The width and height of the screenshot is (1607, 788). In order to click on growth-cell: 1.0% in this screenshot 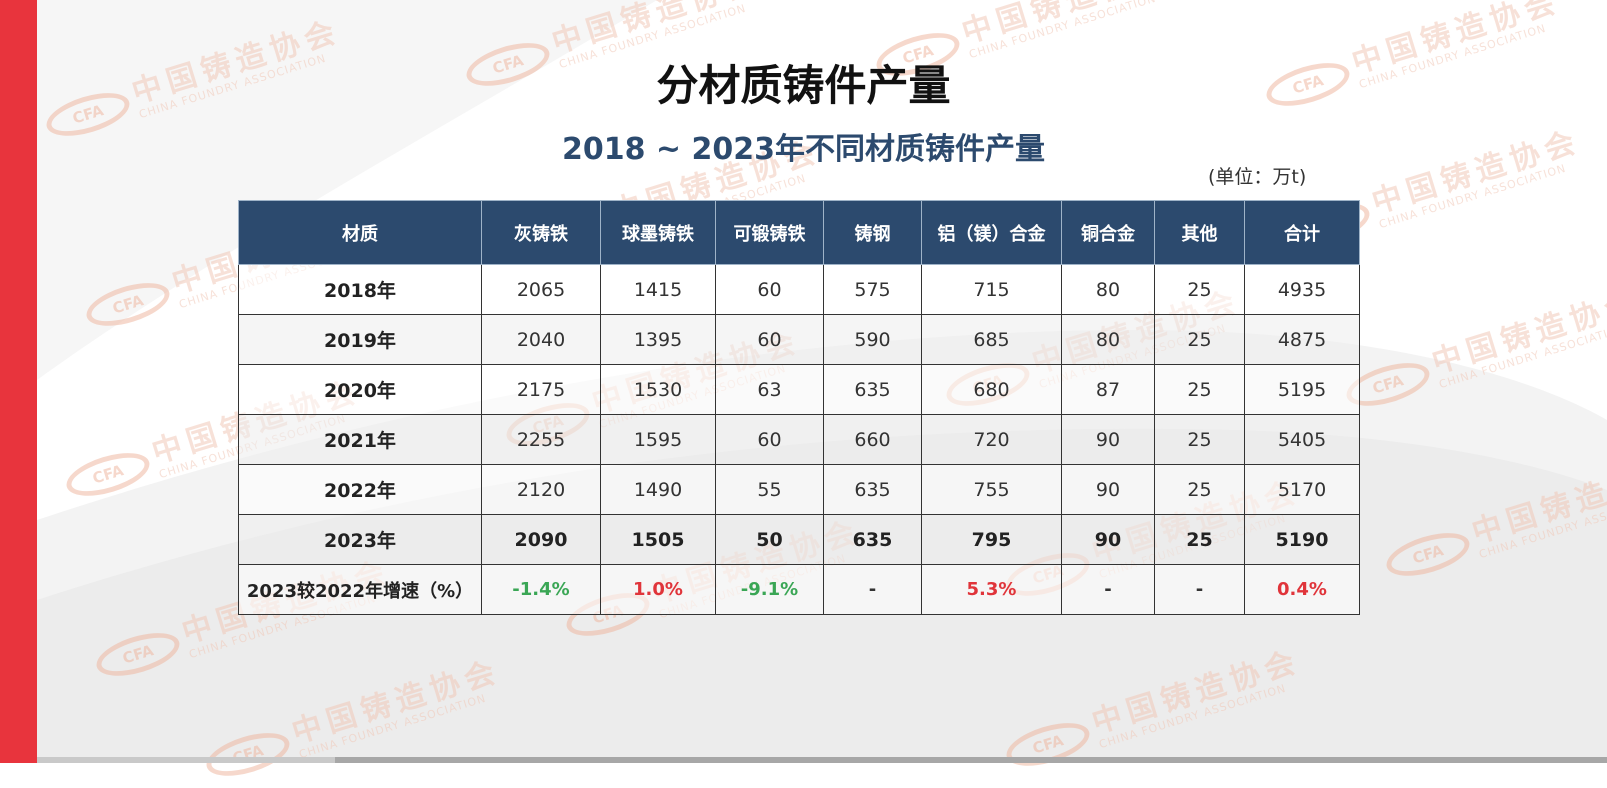, I will do `click(658, 589)`.